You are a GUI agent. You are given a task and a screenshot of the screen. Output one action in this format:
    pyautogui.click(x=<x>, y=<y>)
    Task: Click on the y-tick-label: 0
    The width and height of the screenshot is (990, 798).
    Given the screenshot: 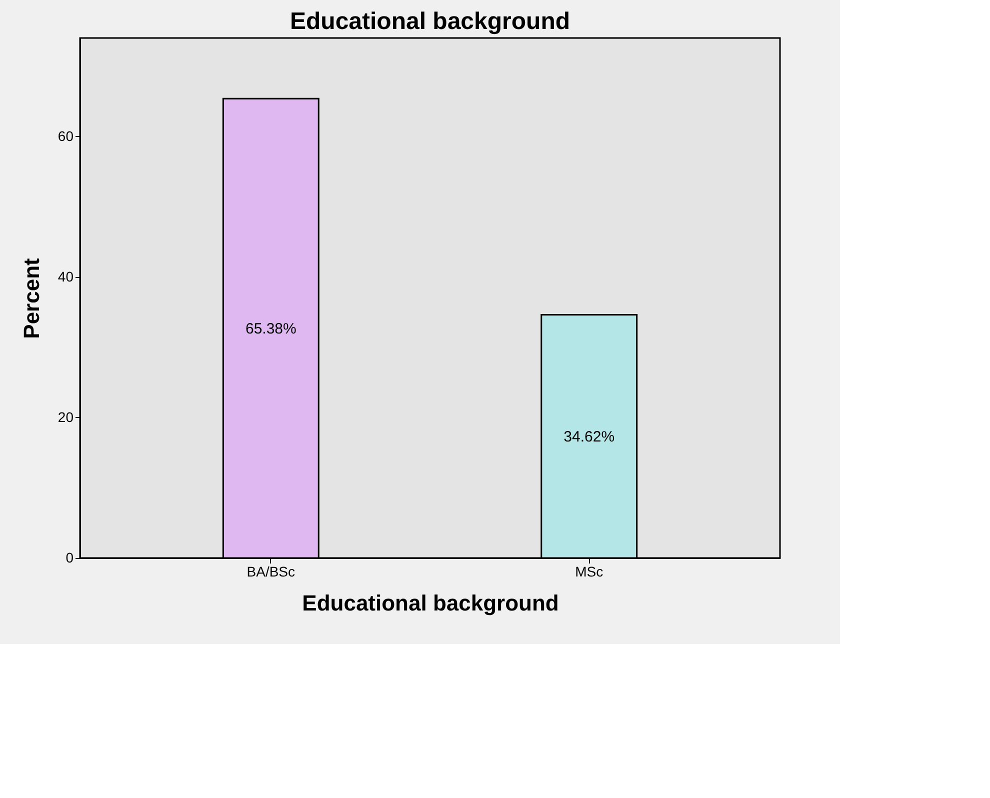 What is the action you would take?
    pyautogui.click(x=70, y=558)
    